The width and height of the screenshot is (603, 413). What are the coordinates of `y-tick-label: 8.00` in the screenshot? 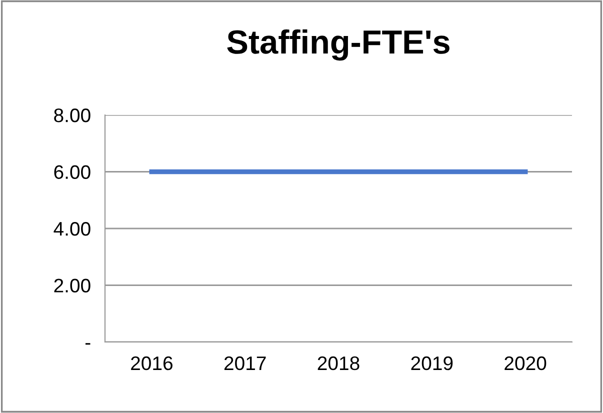 It's located at (72, 115).